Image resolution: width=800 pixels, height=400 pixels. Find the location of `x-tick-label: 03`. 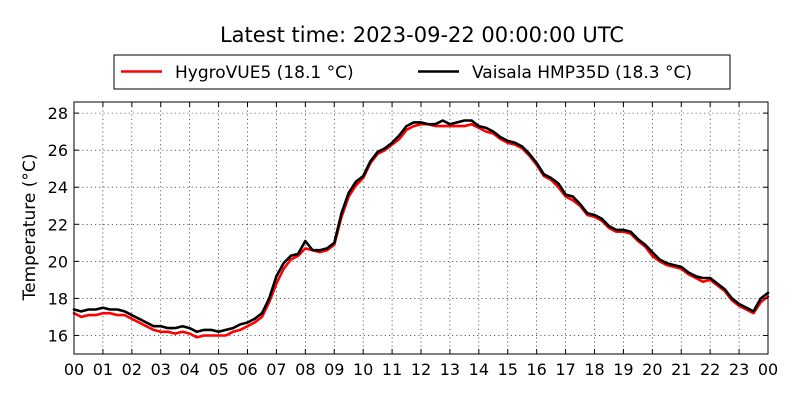

x-tick-label: 03 is located at coordinates (161, 369).